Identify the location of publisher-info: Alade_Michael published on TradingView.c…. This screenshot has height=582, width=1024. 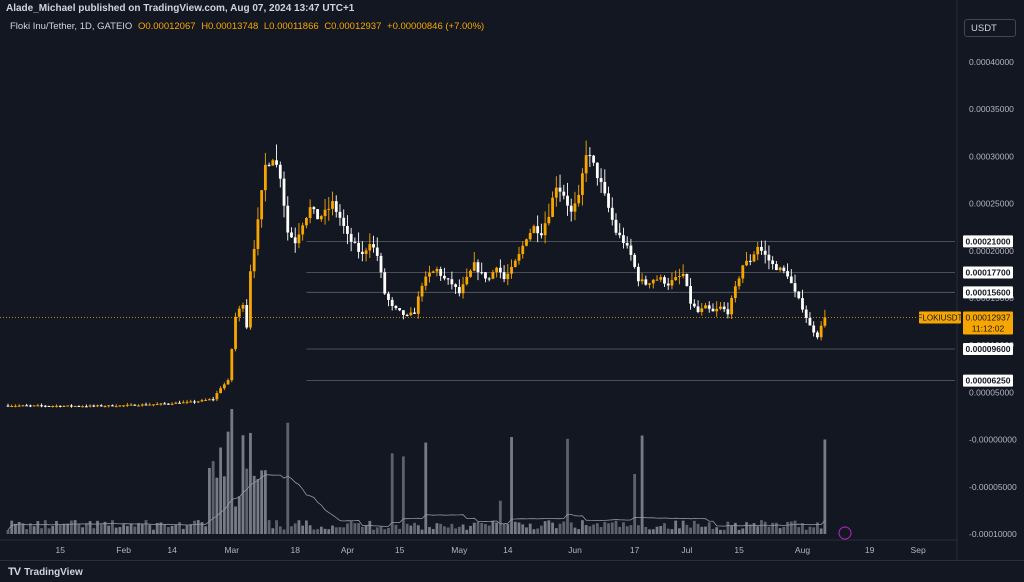
(180, 8).